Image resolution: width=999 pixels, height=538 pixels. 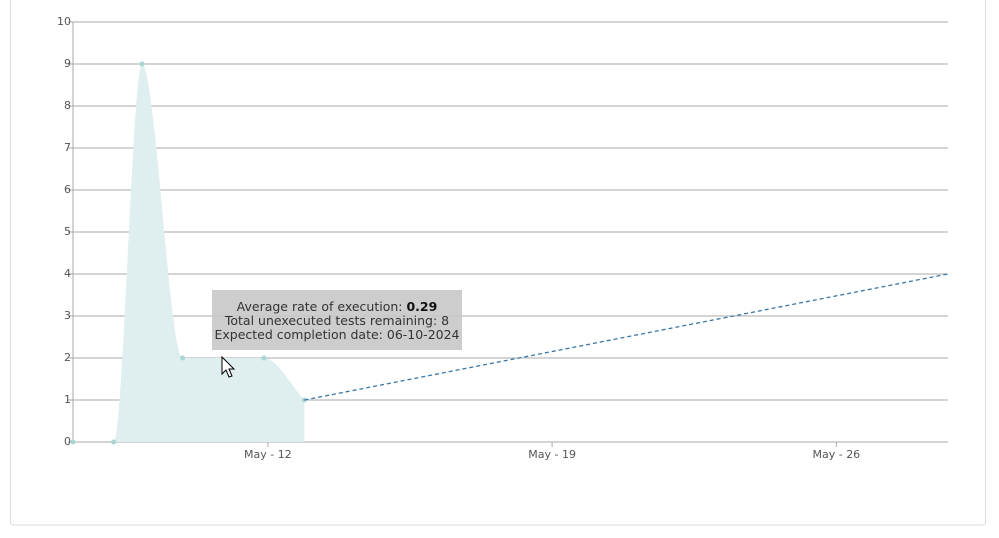 I want to click on y-tick-label: 10, so click(x=64, y=21).